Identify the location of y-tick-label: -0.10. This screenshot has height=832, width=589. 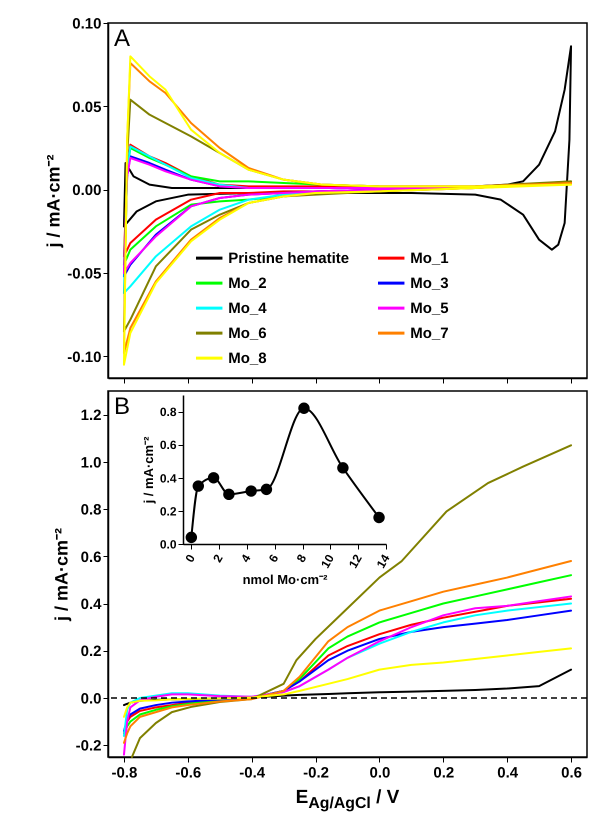
(84, 357).